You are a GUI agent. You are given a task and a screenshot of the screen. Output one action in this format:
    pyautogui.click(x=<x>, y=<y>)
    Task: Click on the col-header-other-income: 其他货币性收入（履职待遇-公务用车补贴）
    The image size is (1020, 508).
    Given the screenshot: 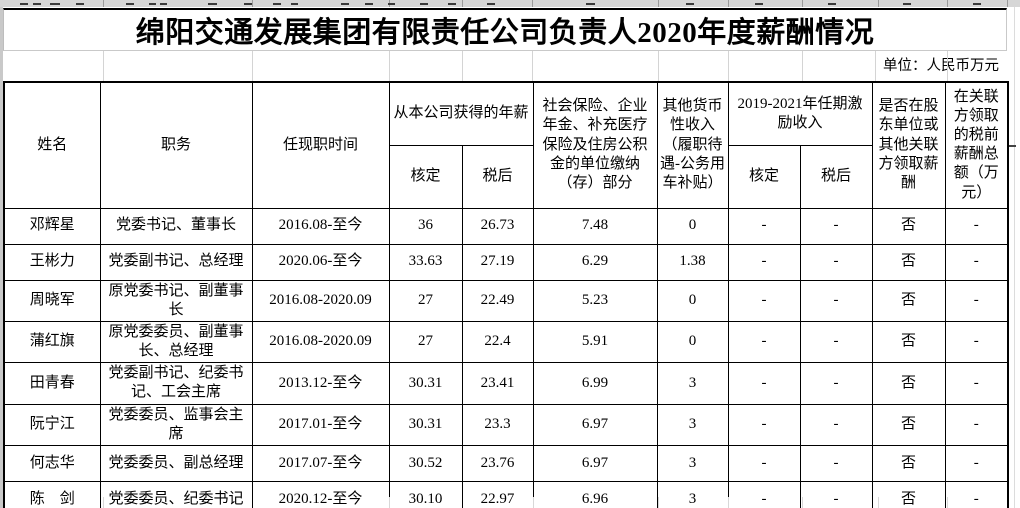 What is the action you would take?
    pyautogui.click(x=692, y=145)
    